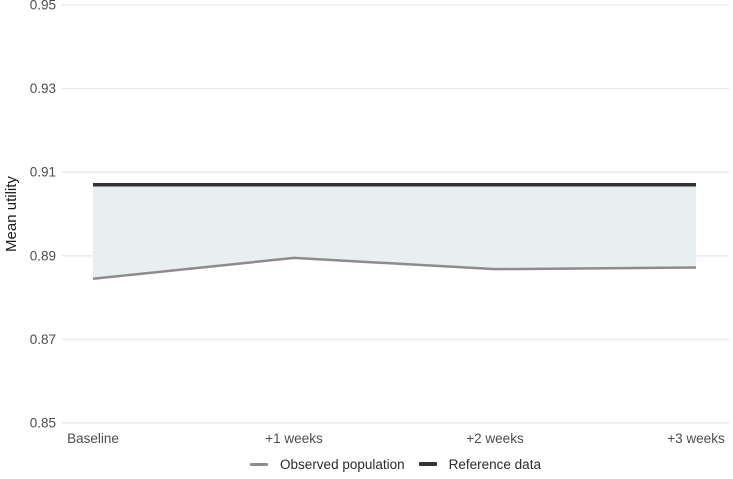  Describe the element at coordinates (259, 464) in the screenshot. I see `observed-population-line-swatch` at that location.